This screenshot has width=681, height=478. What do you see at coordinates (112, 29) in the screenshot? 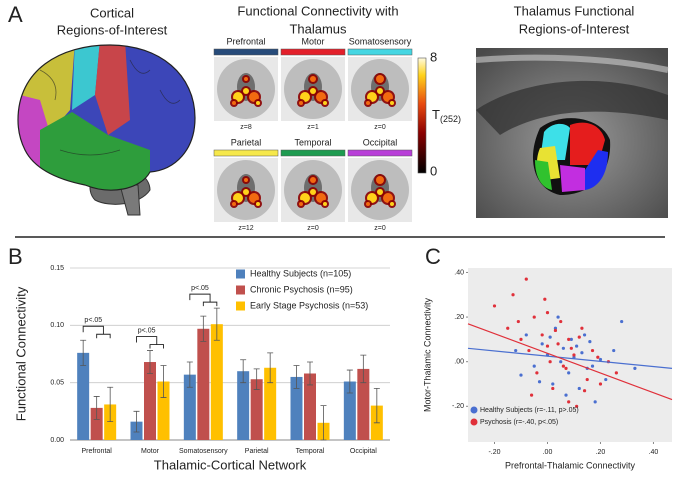
I see `cortical-title: Regions-of-Interest` at bounding box center [112, 29].